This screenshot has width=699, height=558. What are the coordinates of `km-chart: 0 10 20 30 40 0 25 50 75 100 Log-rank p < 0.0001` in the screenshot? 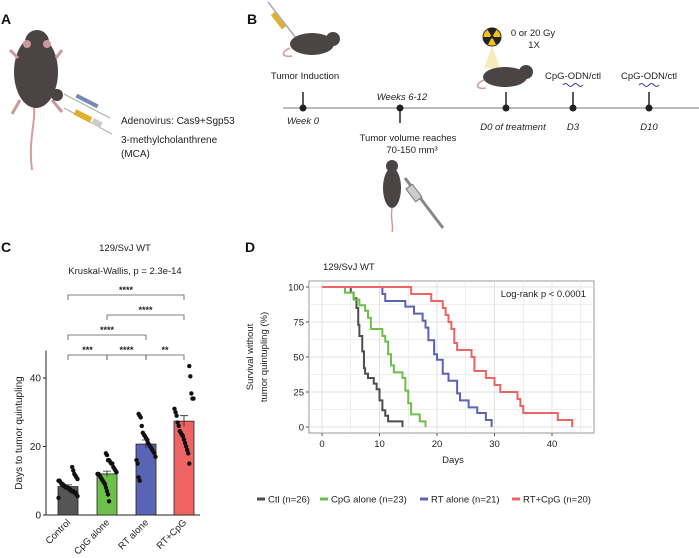 It's located at (441, 365).